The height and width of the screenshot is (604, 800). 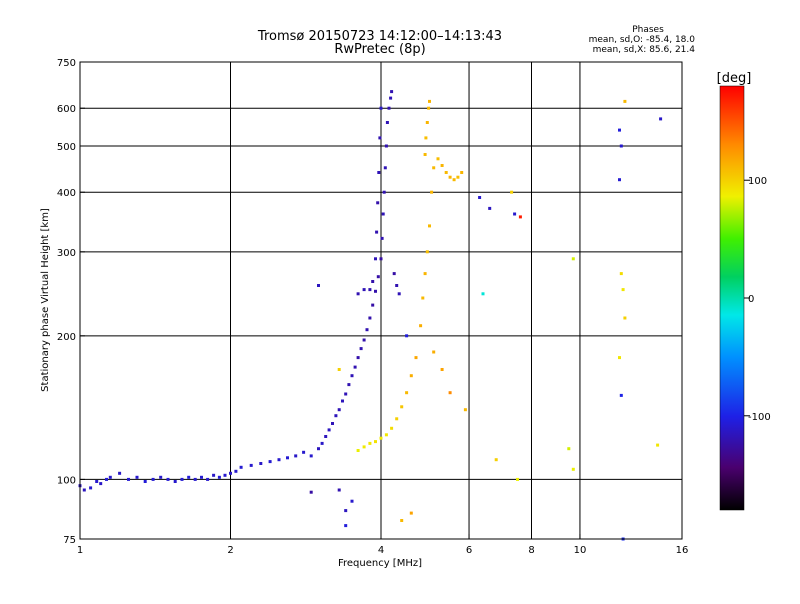 I want to click on x-tick-label: 16, so click(x=682, y=550).